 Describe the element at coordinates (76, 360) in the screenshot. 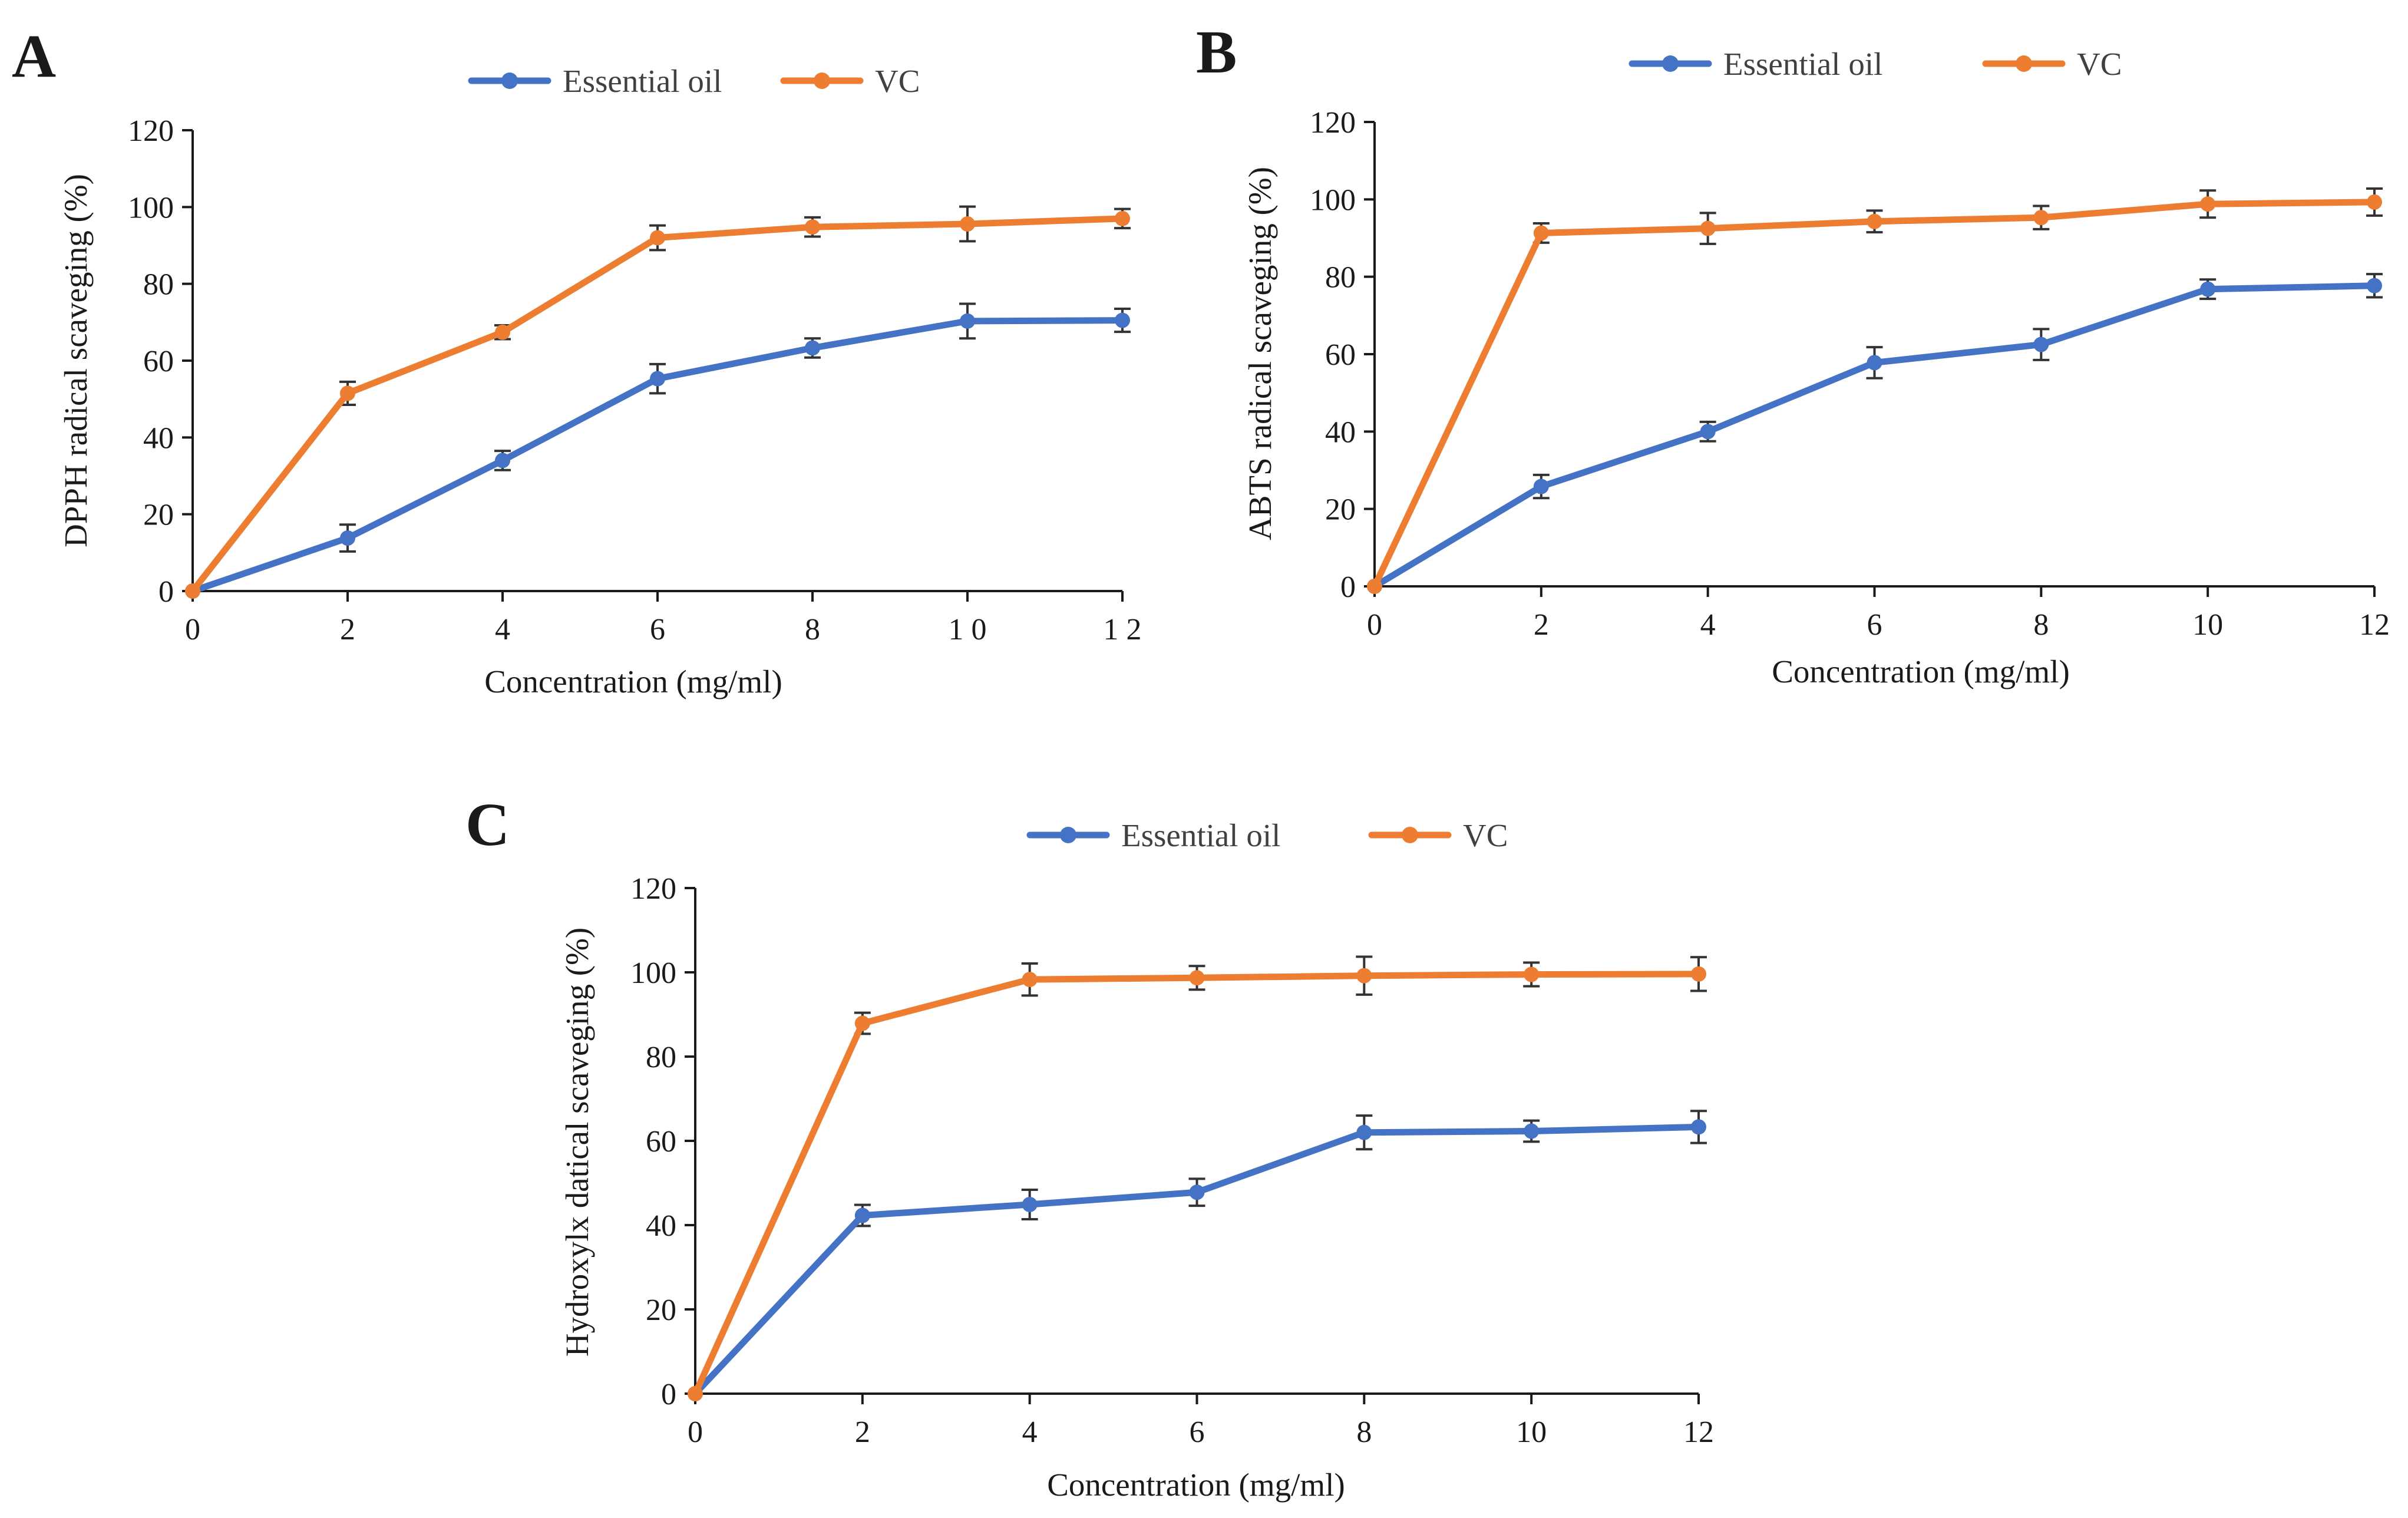

I see `y-axis-title: DPPH radical scaveging (%)` at that location.